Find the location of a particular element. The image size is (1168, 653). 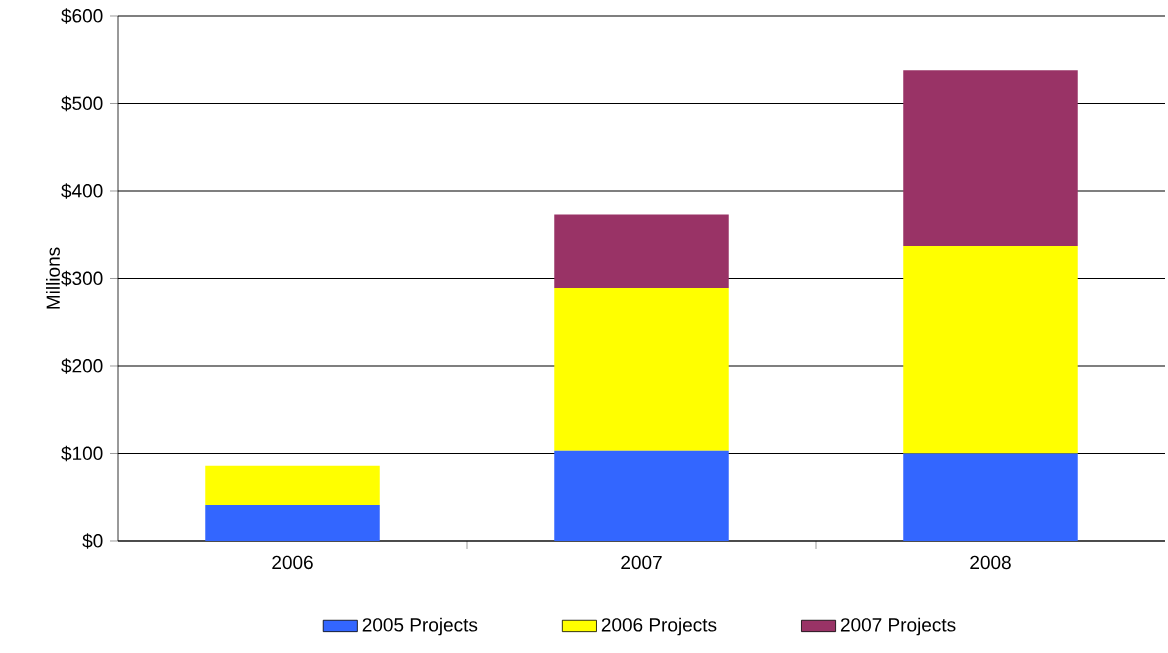

y-tick-label: $600 is located at coordinates (82, 16).